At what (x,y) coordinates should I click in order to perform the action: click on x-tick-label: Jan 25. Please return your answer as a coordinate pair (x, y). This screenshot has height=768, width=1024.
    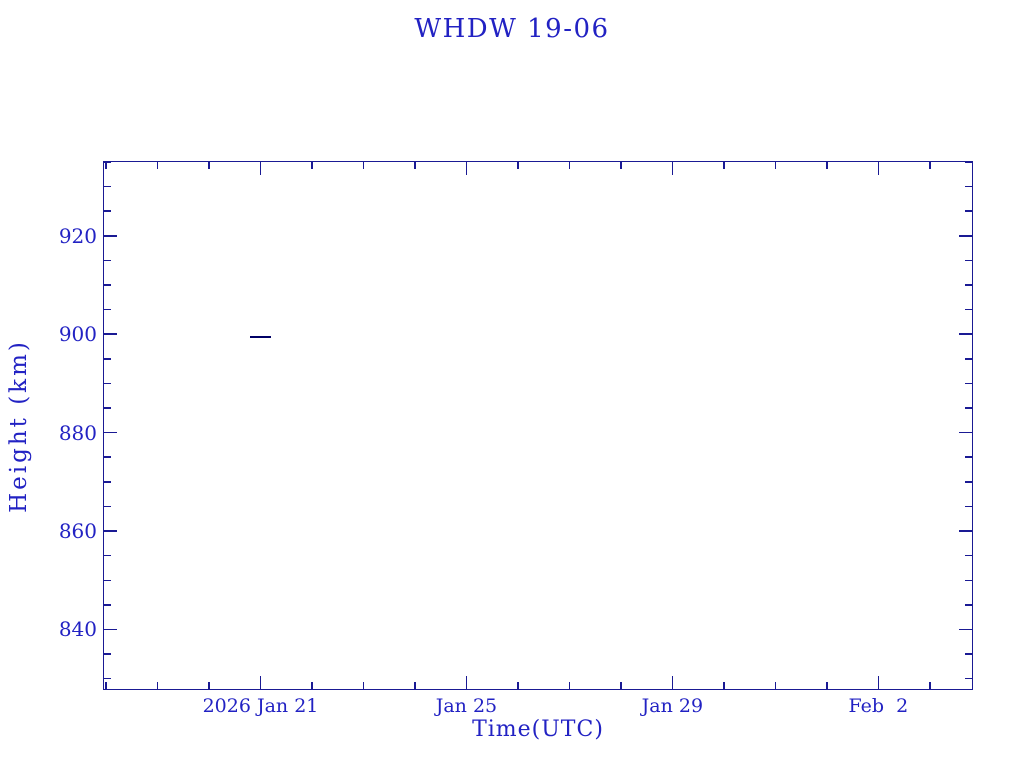
    Looking at the image, I should click on (466, 706).